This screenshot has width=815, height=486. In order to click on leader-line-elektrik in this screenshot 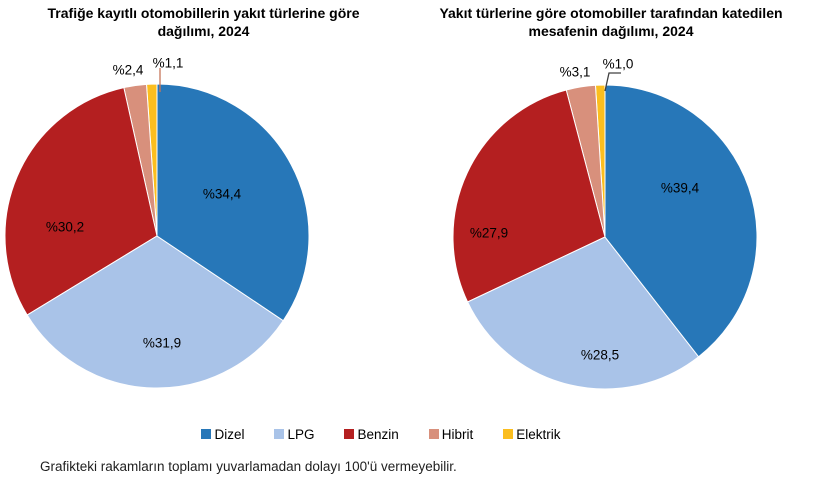, I will do `click(612, 82)`.